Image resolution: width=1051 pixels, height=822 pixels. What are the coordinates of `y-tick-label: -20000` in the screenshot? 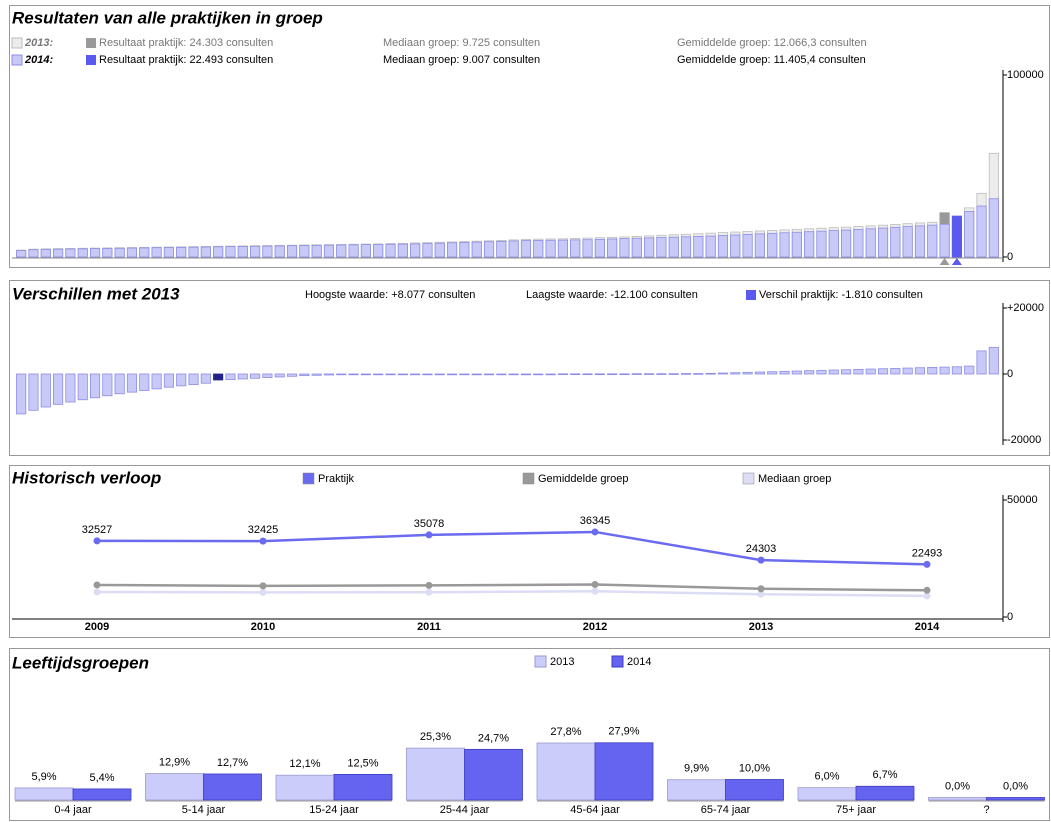 It's located at (1024, 440).